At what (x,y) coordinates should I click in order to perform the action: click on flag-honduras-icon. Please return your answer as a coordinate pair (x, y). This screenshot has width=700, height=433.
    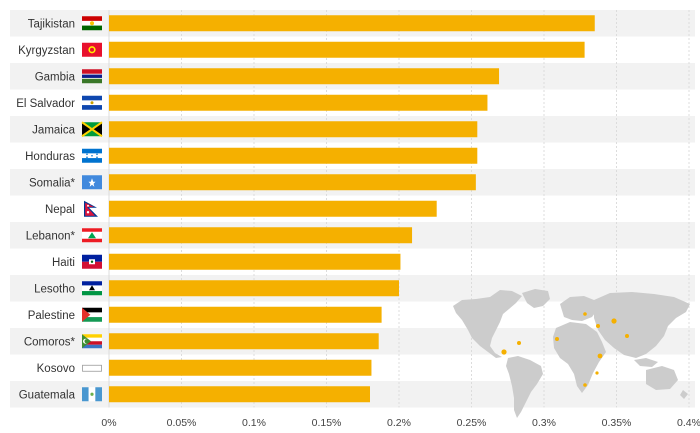
    Looking at the image, I should click on (92, 155).